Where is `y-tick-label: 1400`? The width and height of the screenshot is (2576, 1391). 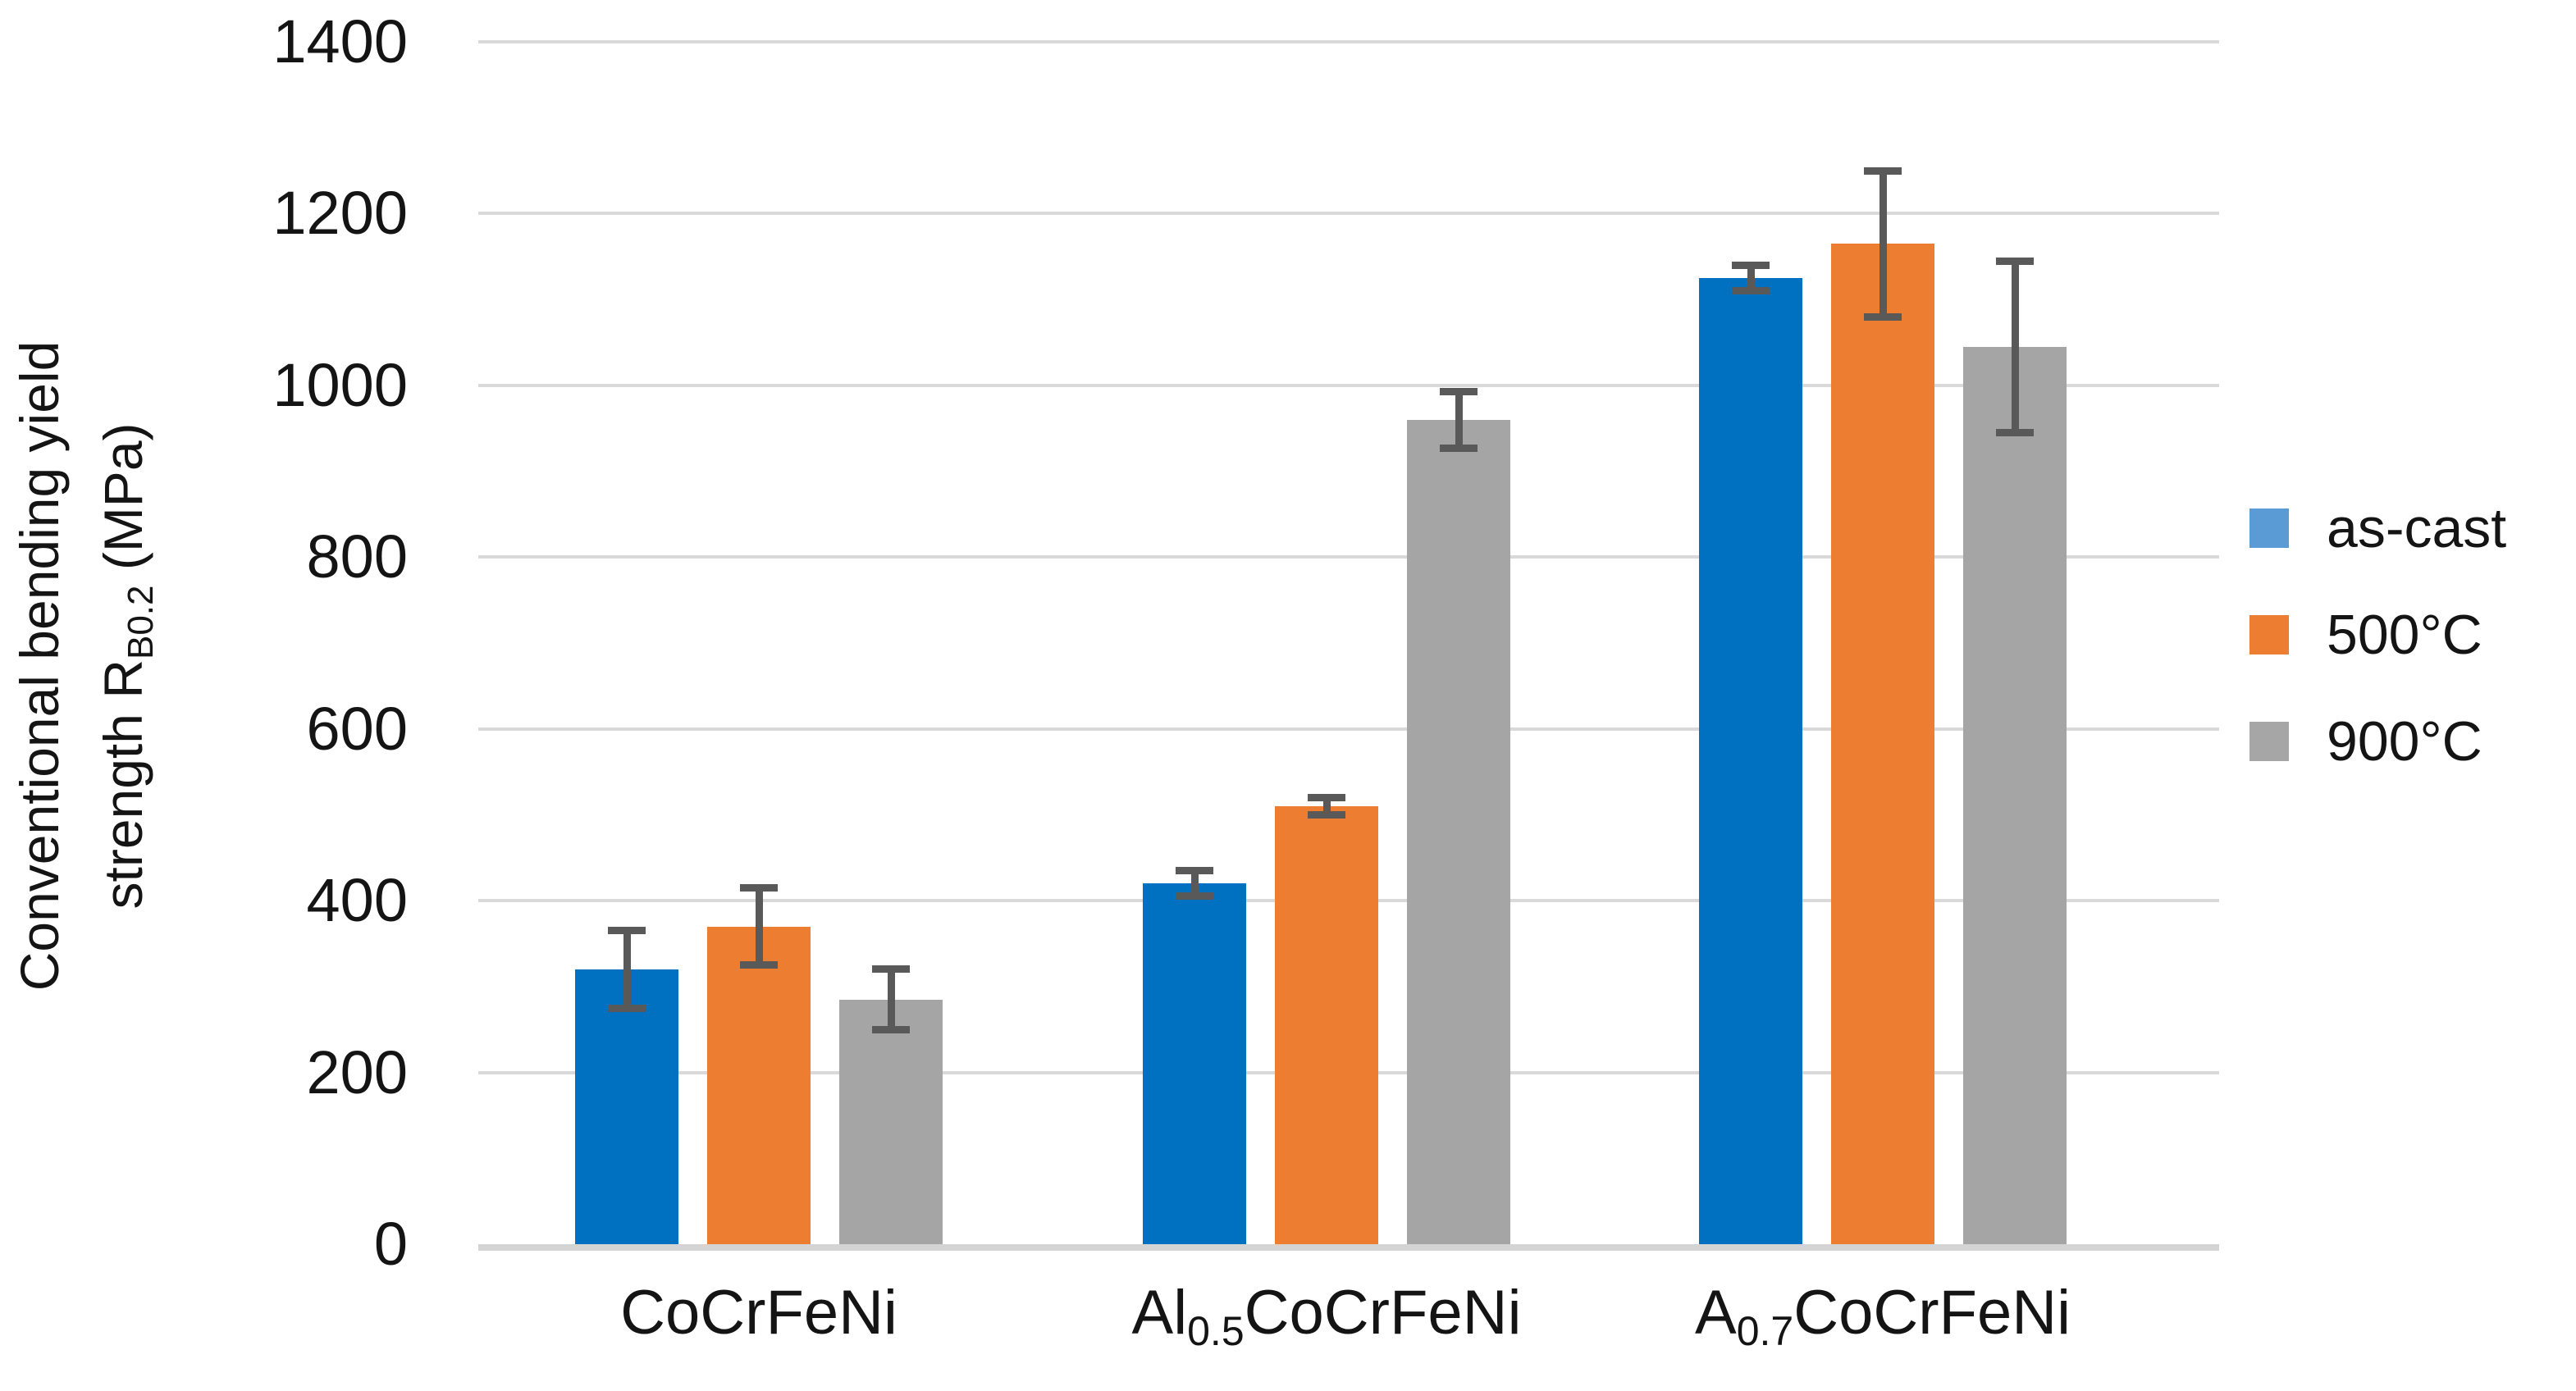 y-tick-label: 1400 is located at coordinates (340, 41).